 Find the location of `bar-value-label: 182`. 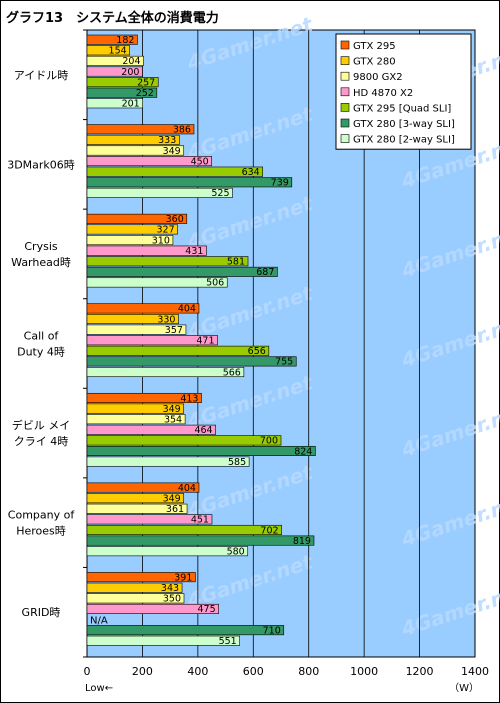

bar-value-label: 182 is located at coordinates (125, 40).